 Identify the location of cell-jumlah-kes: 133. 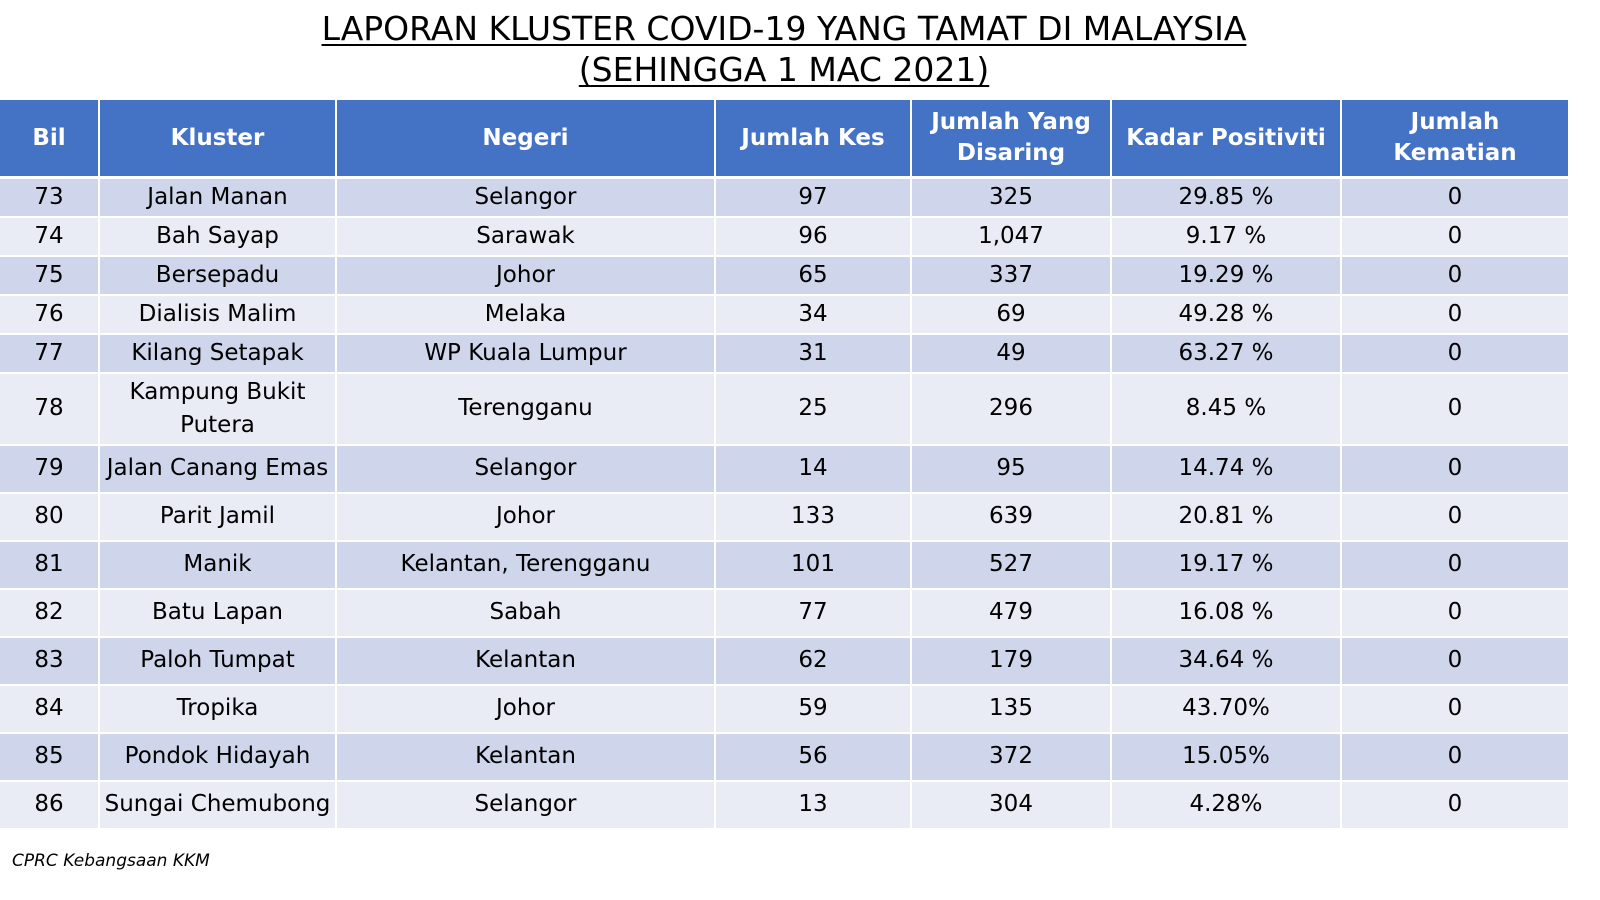
(813, 517).